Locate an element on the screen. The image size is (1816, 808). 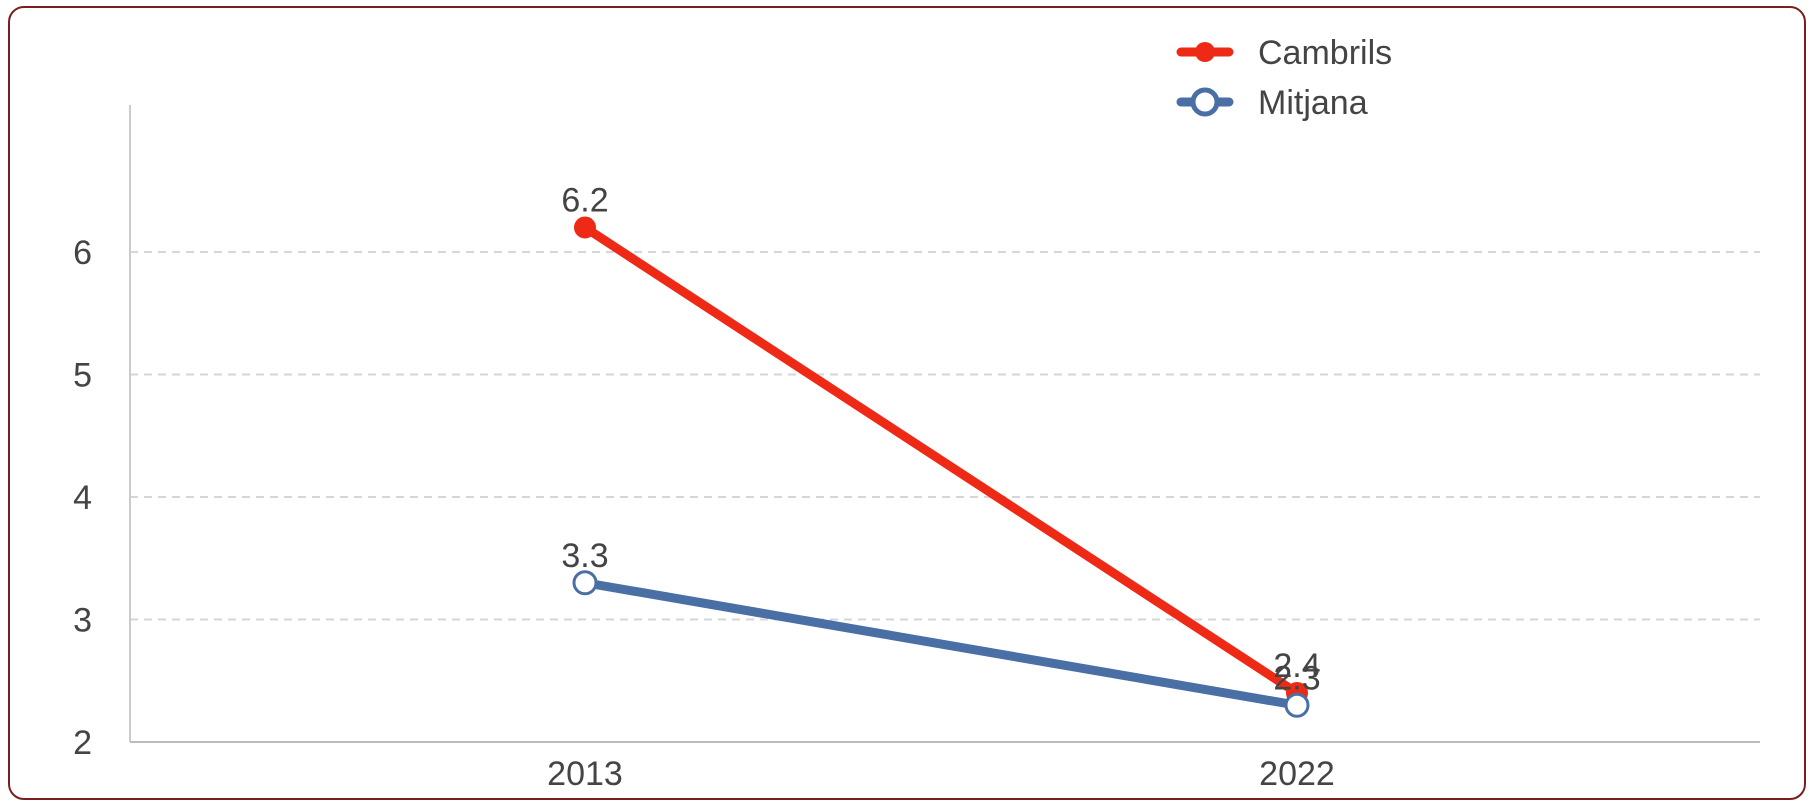
x-tick-label: 2022 is located at coordinates (1297, 774).